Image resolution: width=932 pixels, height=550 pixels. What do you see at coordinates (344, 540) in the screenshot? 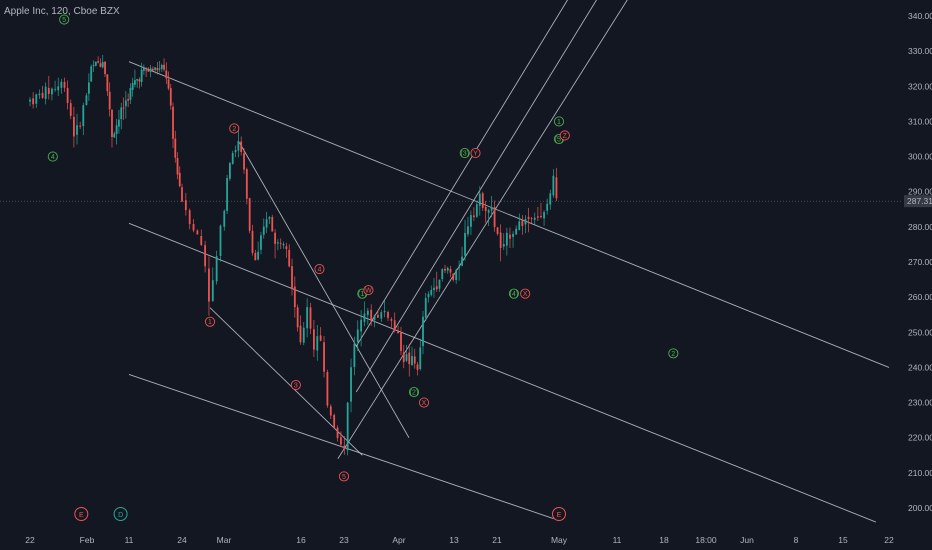
I see `time-tick-label: 23` at bounding box center [344, 540].